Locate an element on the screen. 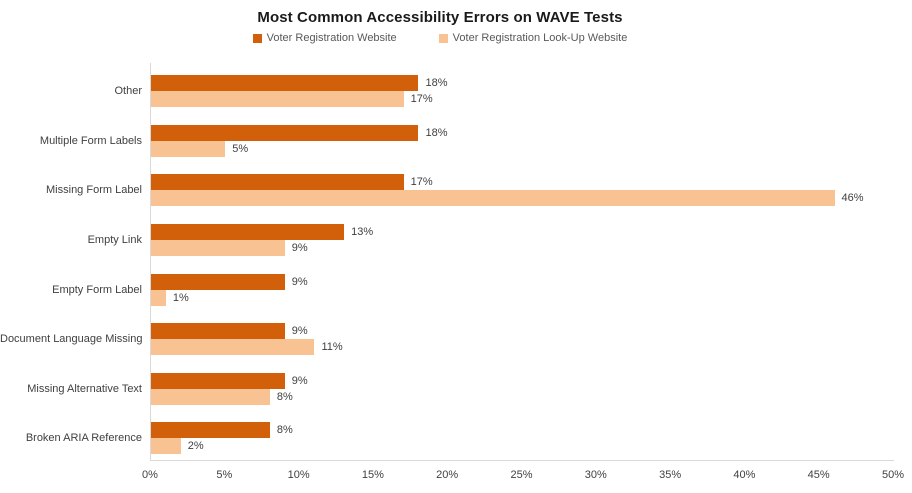  category-label: Empty Link is located at coordinates (114, 239).